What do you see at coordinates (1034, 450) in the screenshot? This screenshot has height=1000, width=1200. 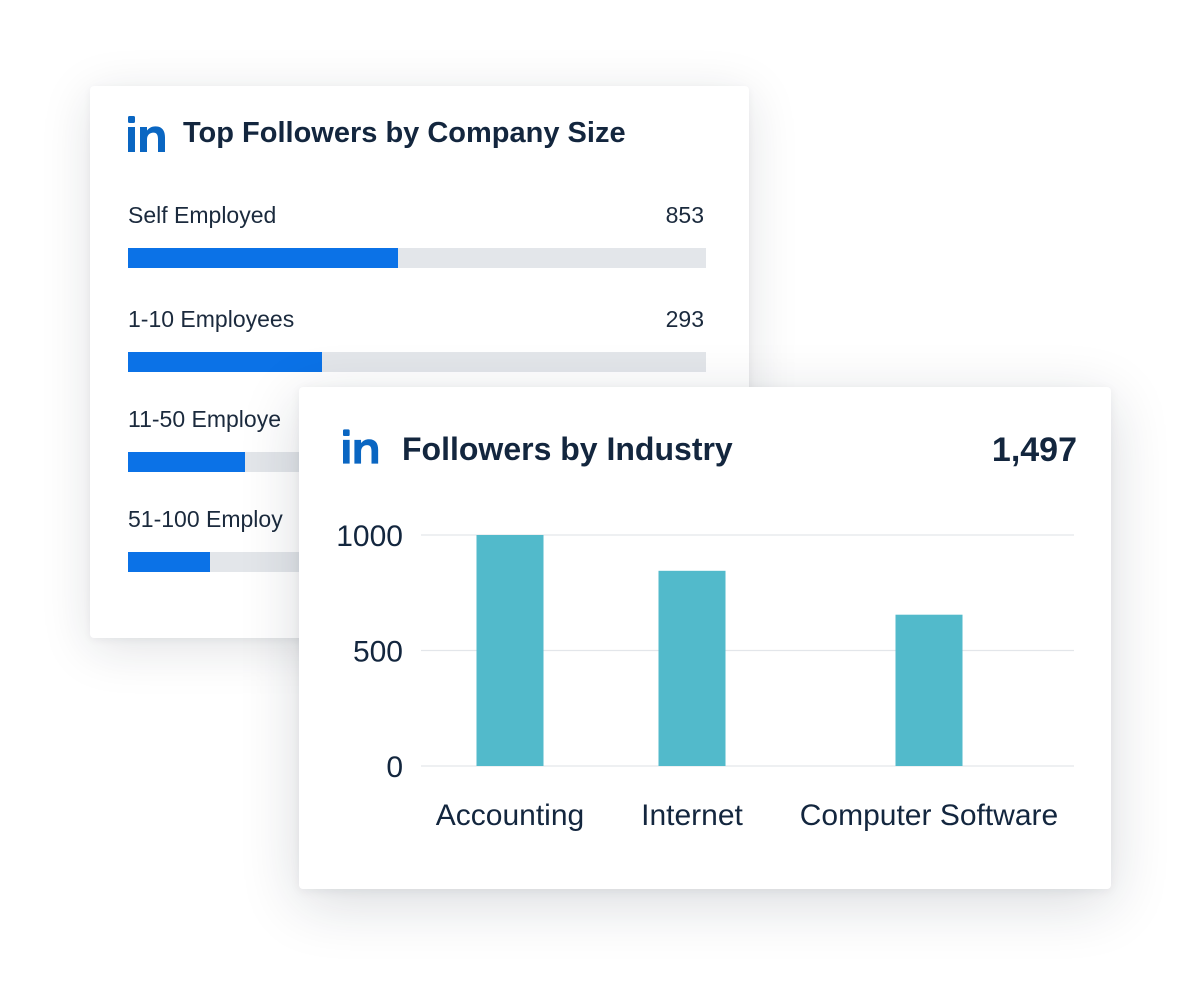 I see `industry-total: 1,497` at bounding box center [1034, 450].